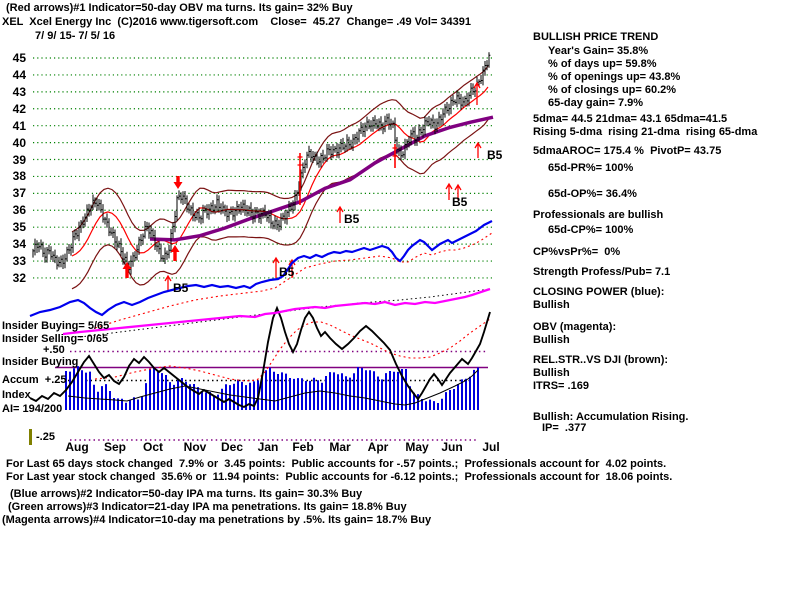 This screenshot has width=800, height=600. Describe the element at coordinates (19, 193) in the screenshot. I see `y-axis-label: 37` at that location.